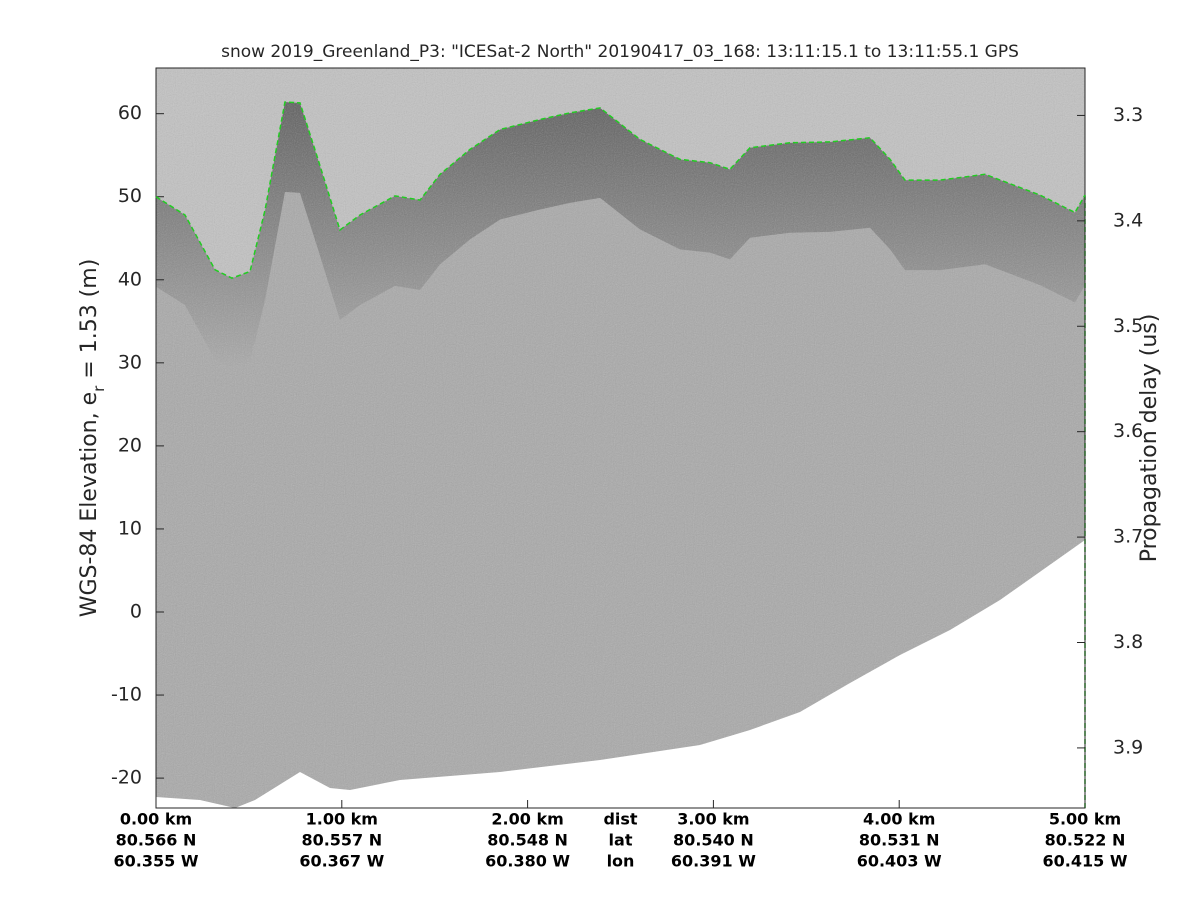 The image size is (1200, 900). What do you see at coordinates (130, 279) in the screenshot?
I see `y-tick-label: 40` at bounding box center [130, 279].